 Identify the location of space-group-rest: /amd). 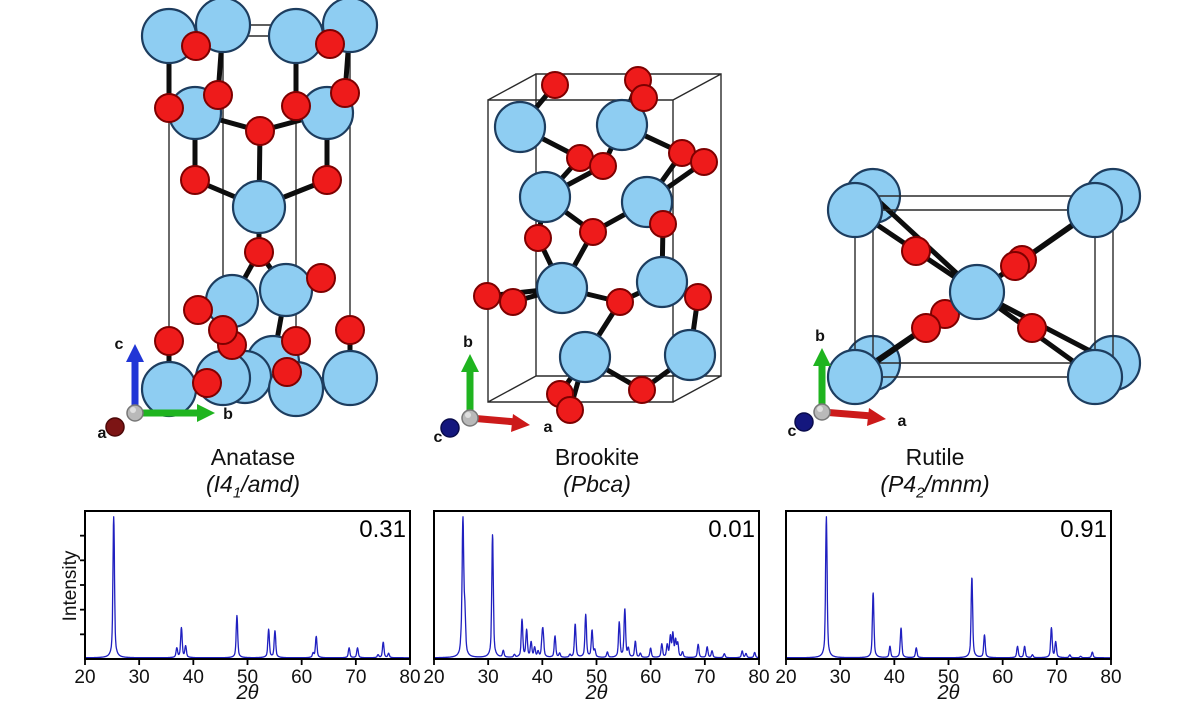
(270, 484).